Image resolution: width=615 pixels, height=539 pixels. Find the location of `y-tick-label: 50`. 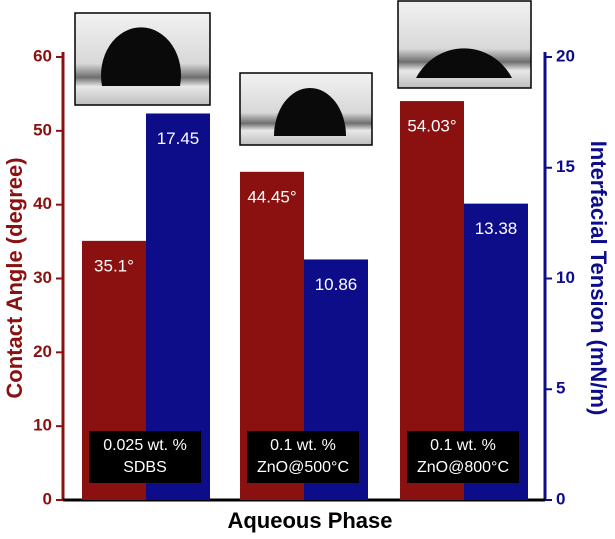

y-tick-label: 50 is located at coordinates (42, 129).